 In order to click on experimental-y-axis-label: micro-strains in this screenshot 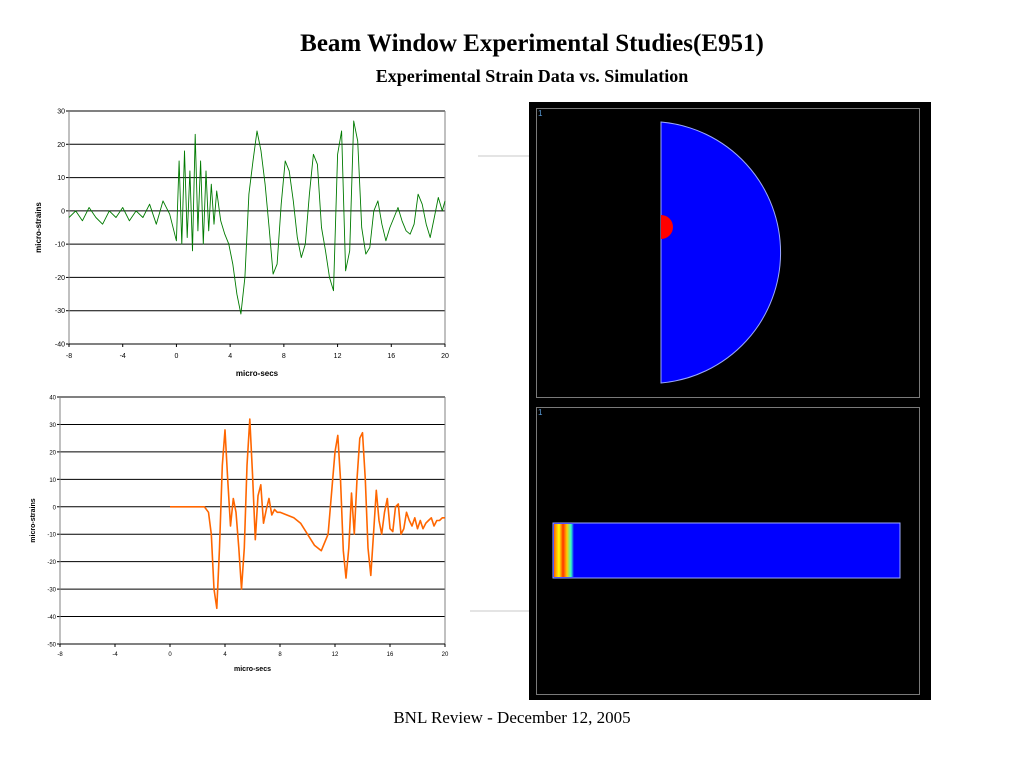, I will do `click(38, 227)`.